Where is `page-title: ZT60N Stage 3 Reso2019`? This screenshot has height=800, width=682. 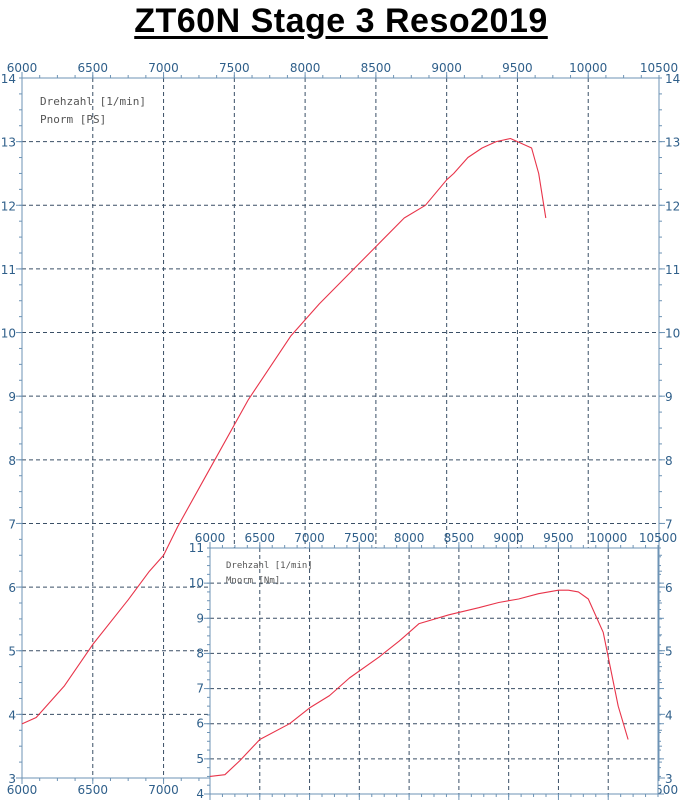 page-title: ZT60N Stage 3 Reso2019 is located at coordinates (341, 21).